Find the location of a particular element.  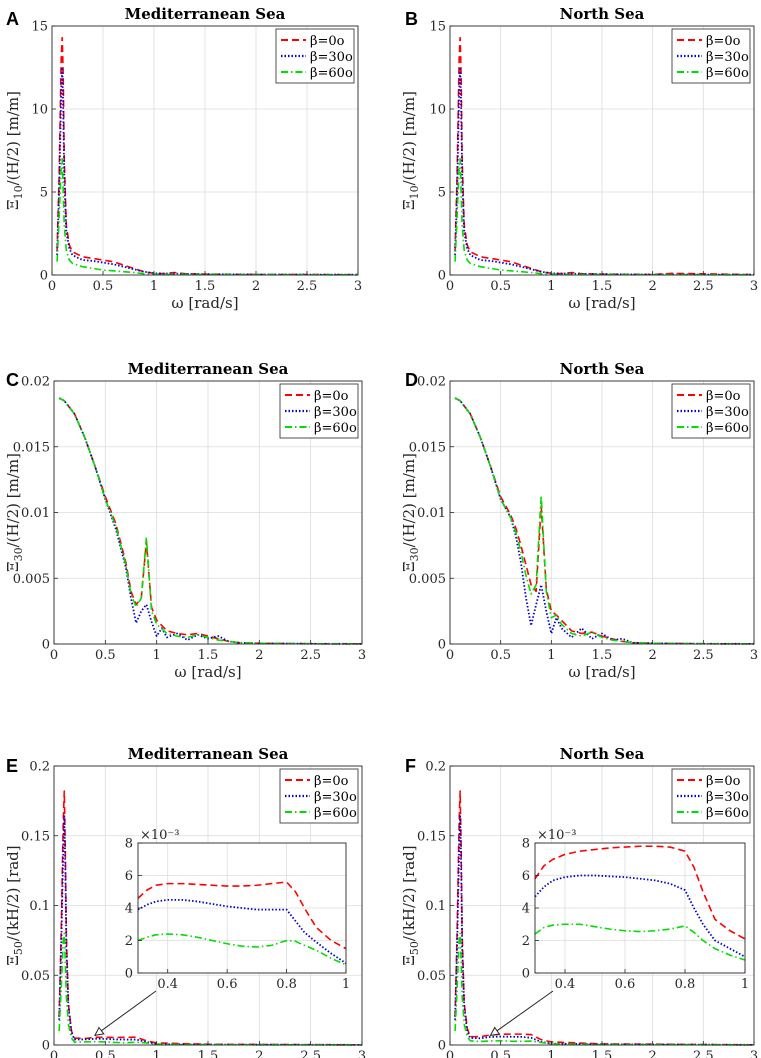

y-axis-label-sub: 10 is located at coordinates (18, 192).